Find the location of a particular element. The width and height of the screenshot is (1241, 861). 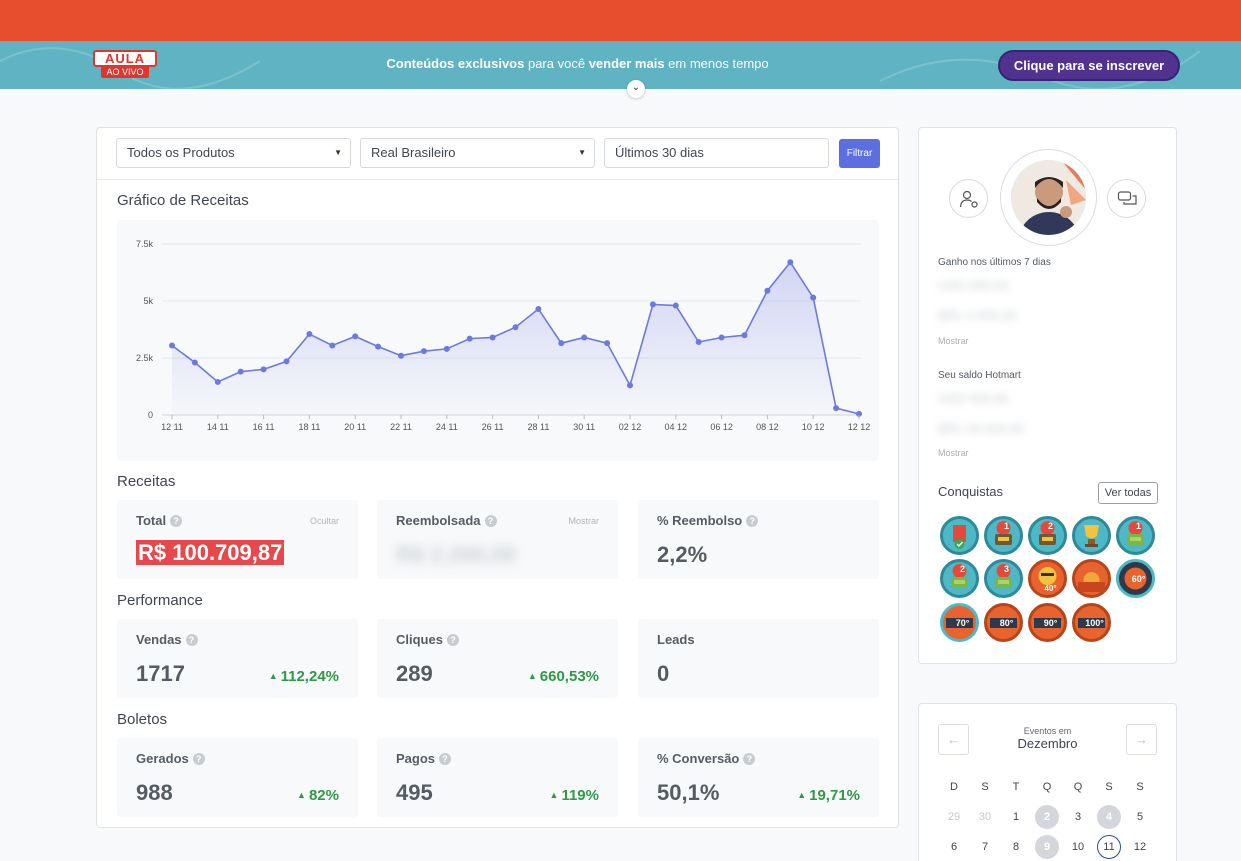

balance-usd: USD 000,00 is located at coordinates (973, 398).